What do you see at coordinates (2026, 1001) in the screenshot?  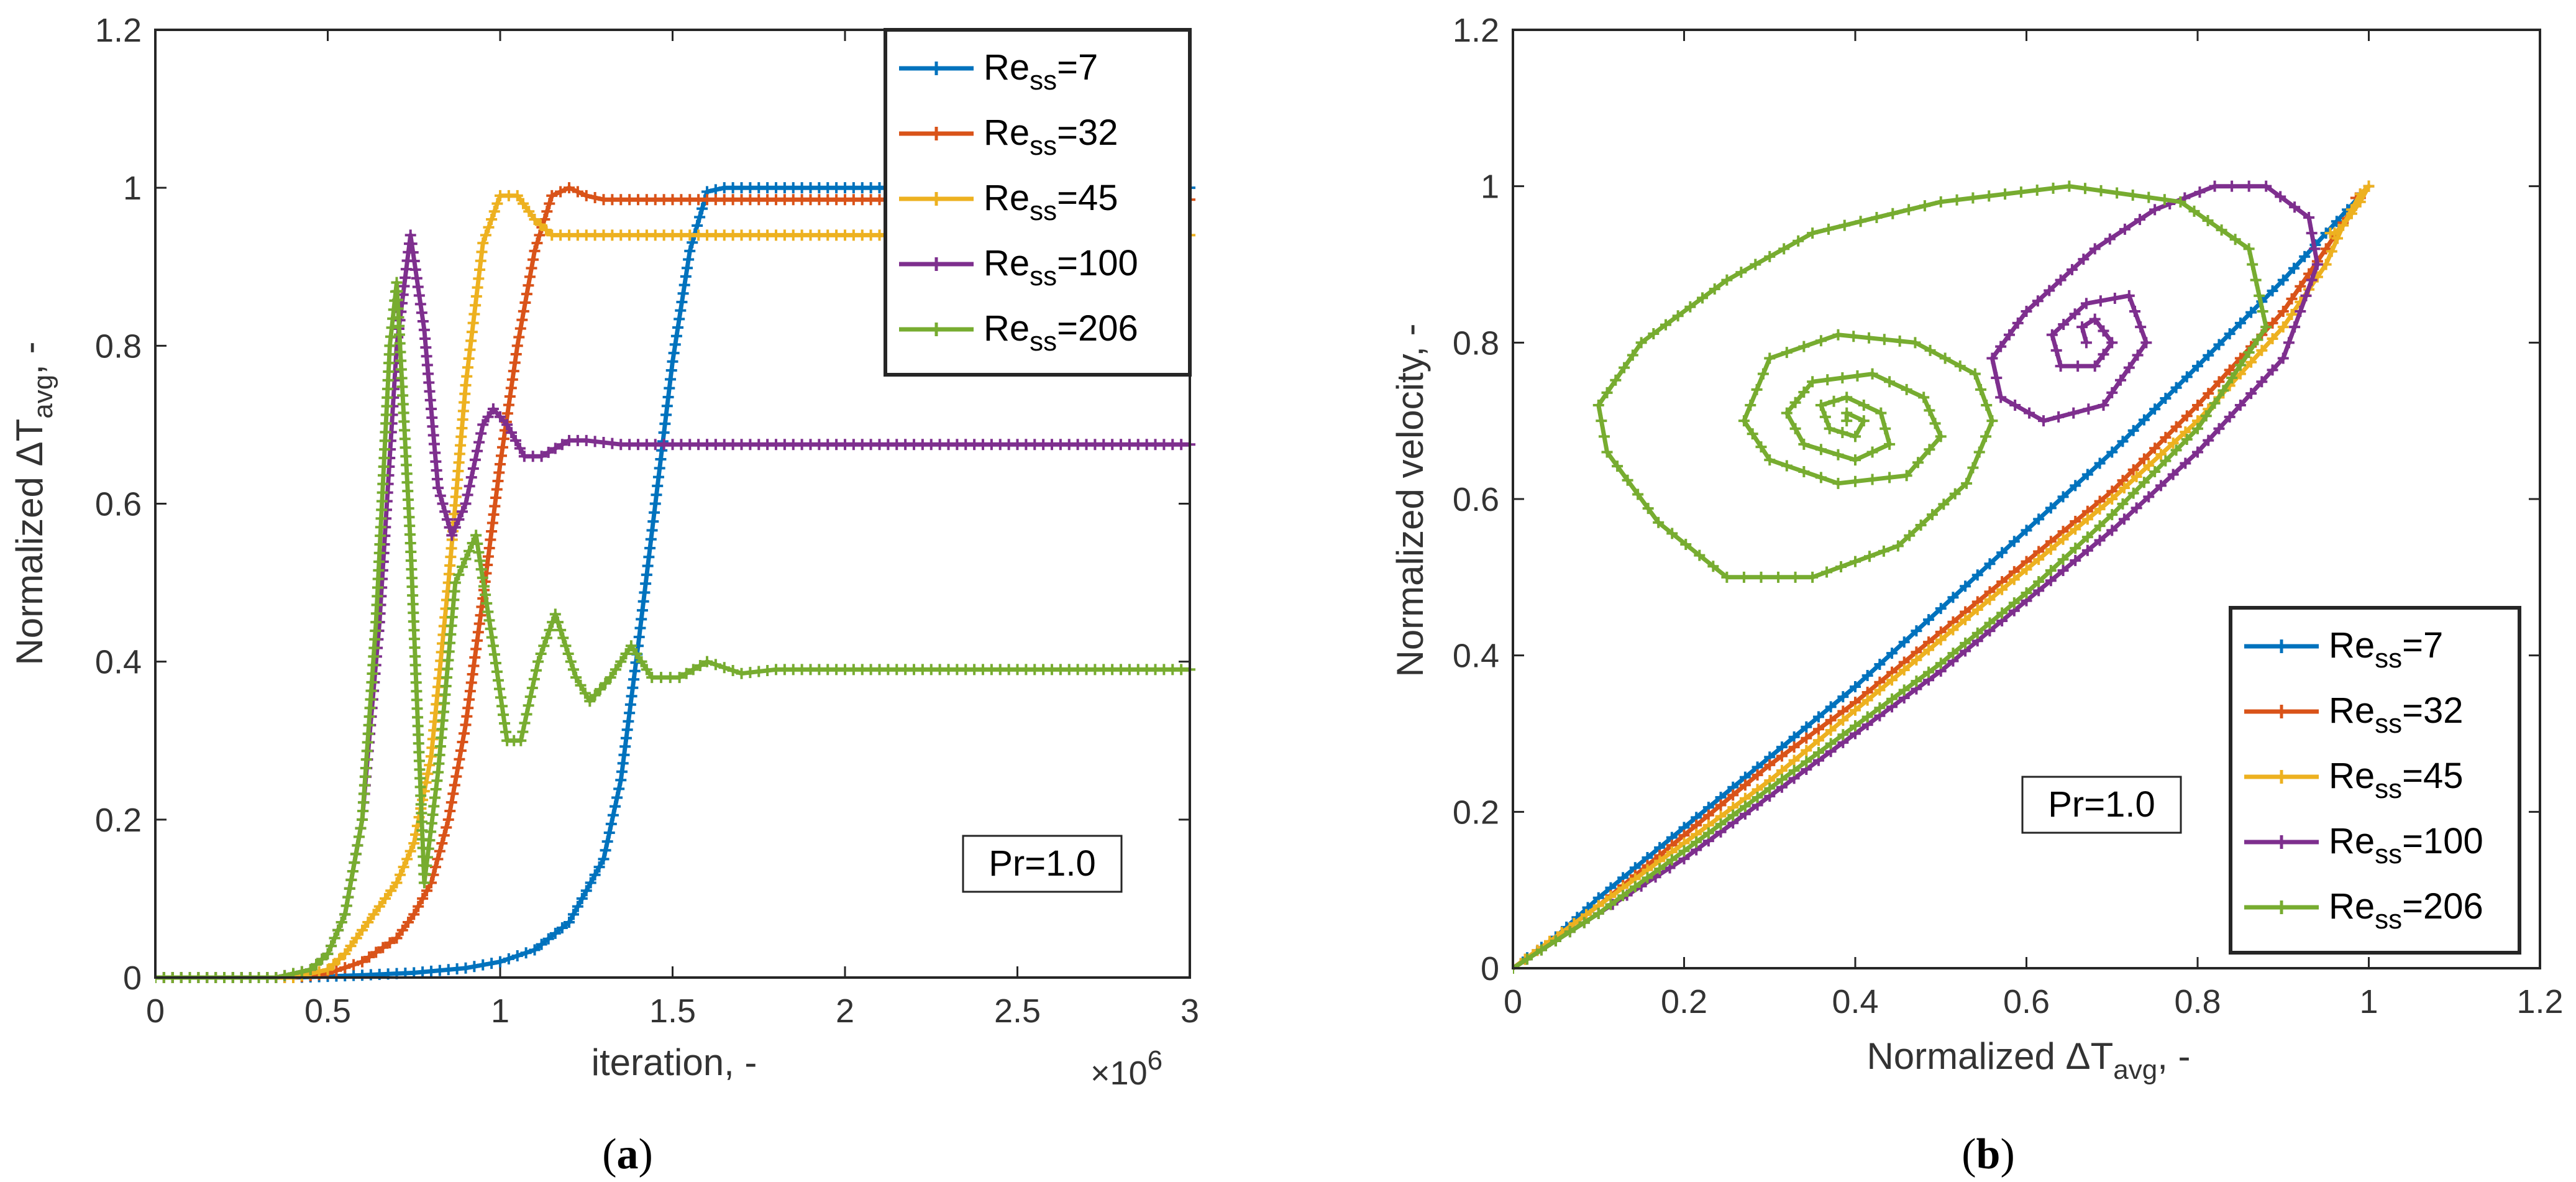 I see `x-tick-label: 0.6` at bounding box center [2026, 1001].